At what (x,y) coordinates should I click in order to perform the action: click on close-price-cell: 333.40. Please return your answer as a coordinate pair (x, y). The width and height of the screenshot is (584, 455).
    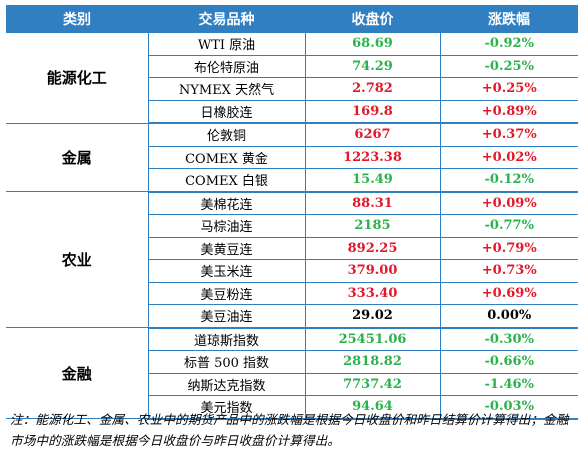
    Looking at the image, I should click on (372, 293).